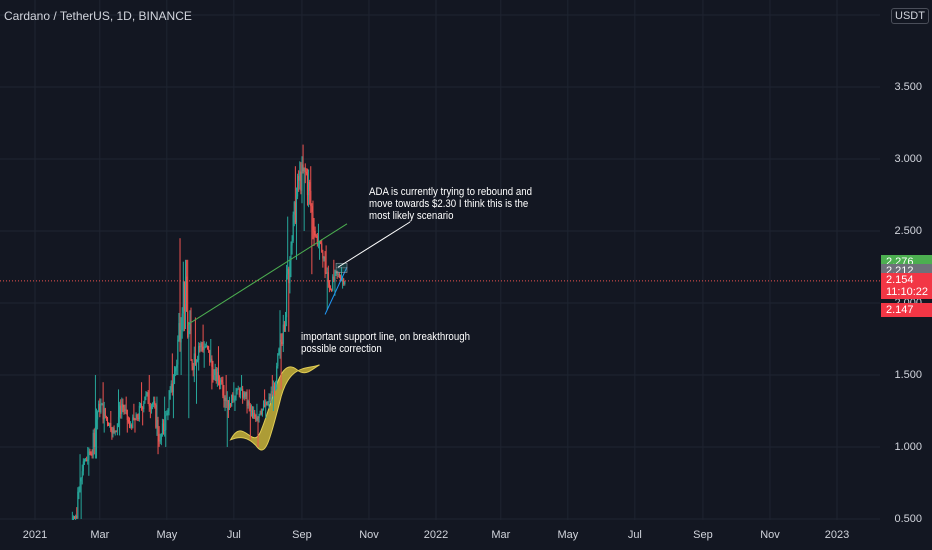 The width and height of the screenshot is (932, 550). I want to click on symbol-title: Cardano / TetherUS, 1D, BINANCE, so click(98, 16).